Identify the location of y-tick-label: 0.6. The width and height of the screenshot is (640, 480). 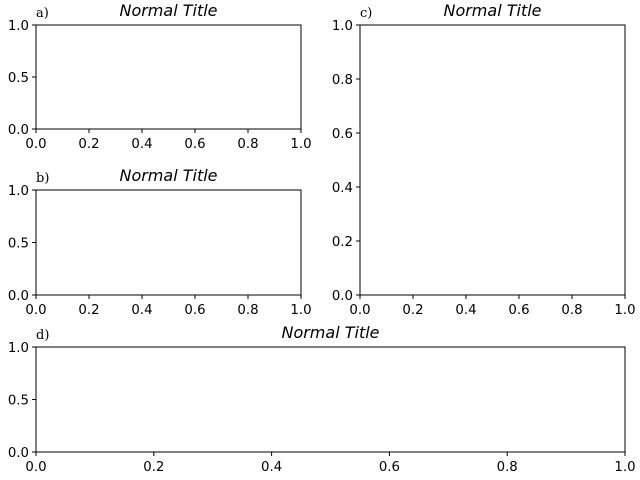
(342, 134).